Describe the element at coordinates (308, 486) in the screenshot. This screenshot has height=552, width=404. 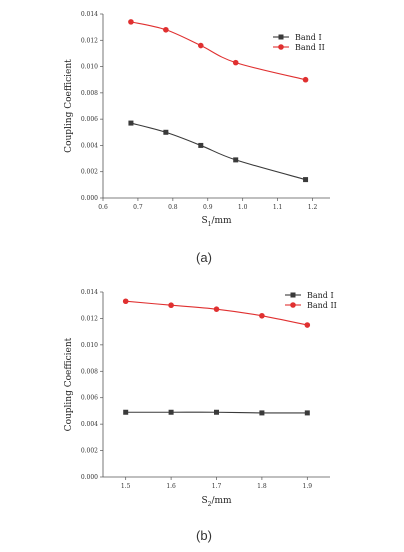
I see `x-tick-label: 1.9` at that location.